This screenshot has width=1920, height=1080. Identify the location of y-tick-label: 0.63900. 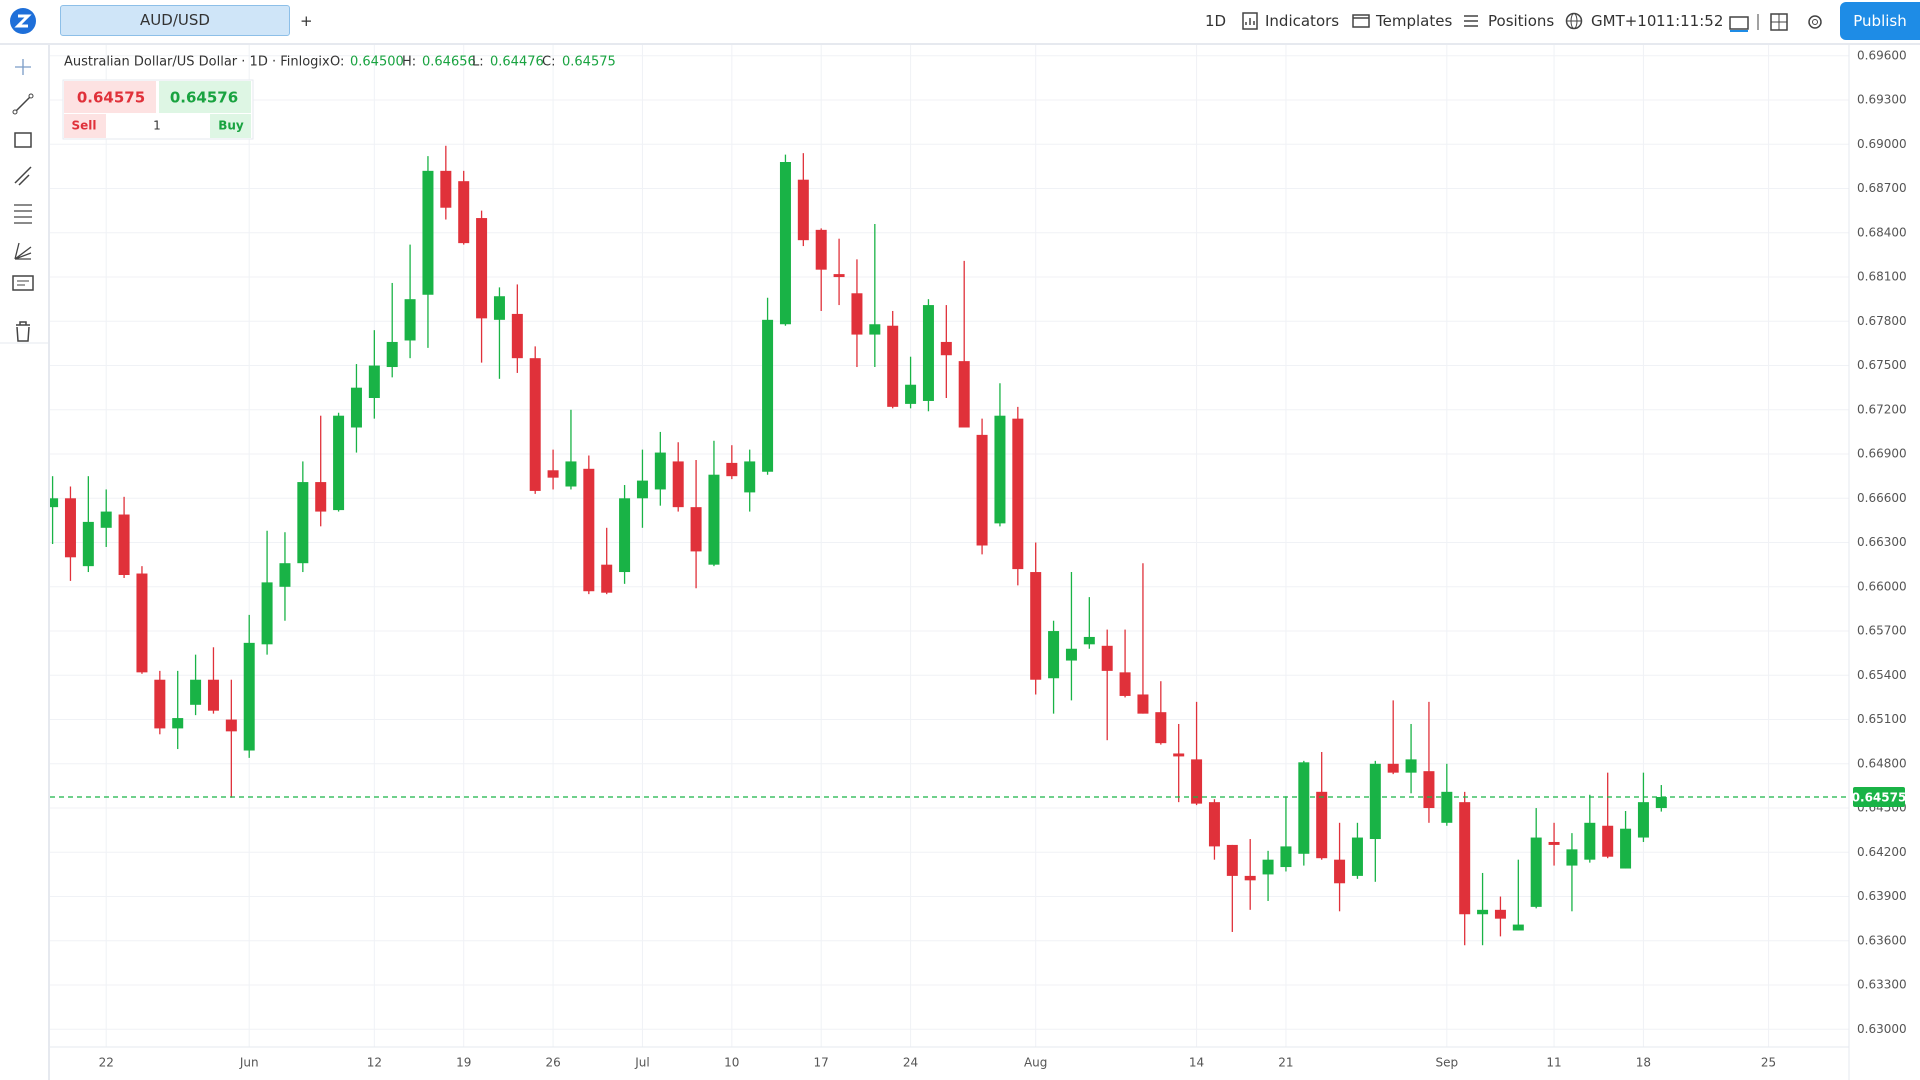
(1882, 896).